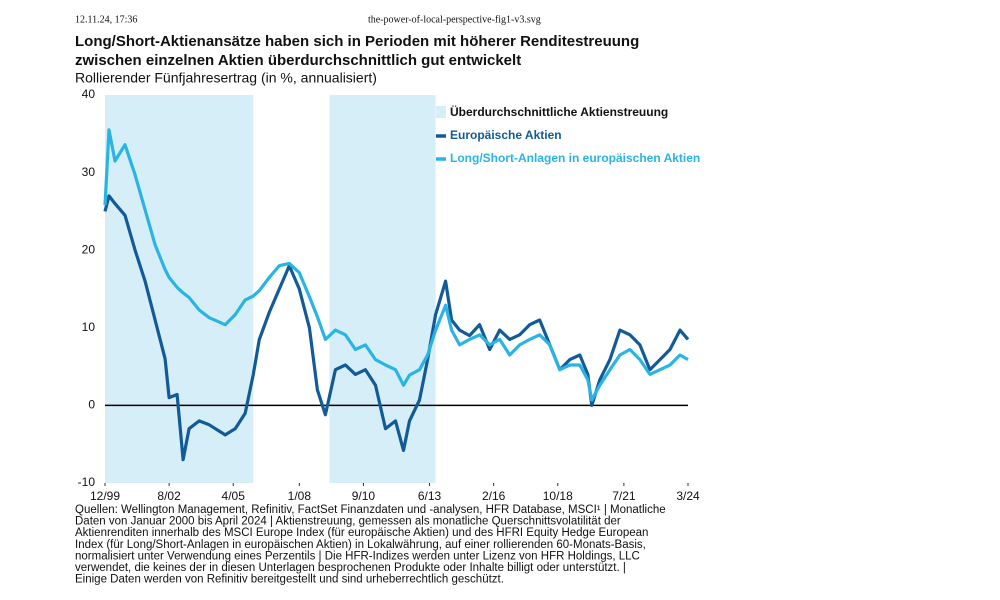 The height and width of the screenshot is (600, 1000). What do you see at coordinates (688, 496) in the screenshot?
I see `x-tick-label: 3/24` at bounding box center [688, 496].